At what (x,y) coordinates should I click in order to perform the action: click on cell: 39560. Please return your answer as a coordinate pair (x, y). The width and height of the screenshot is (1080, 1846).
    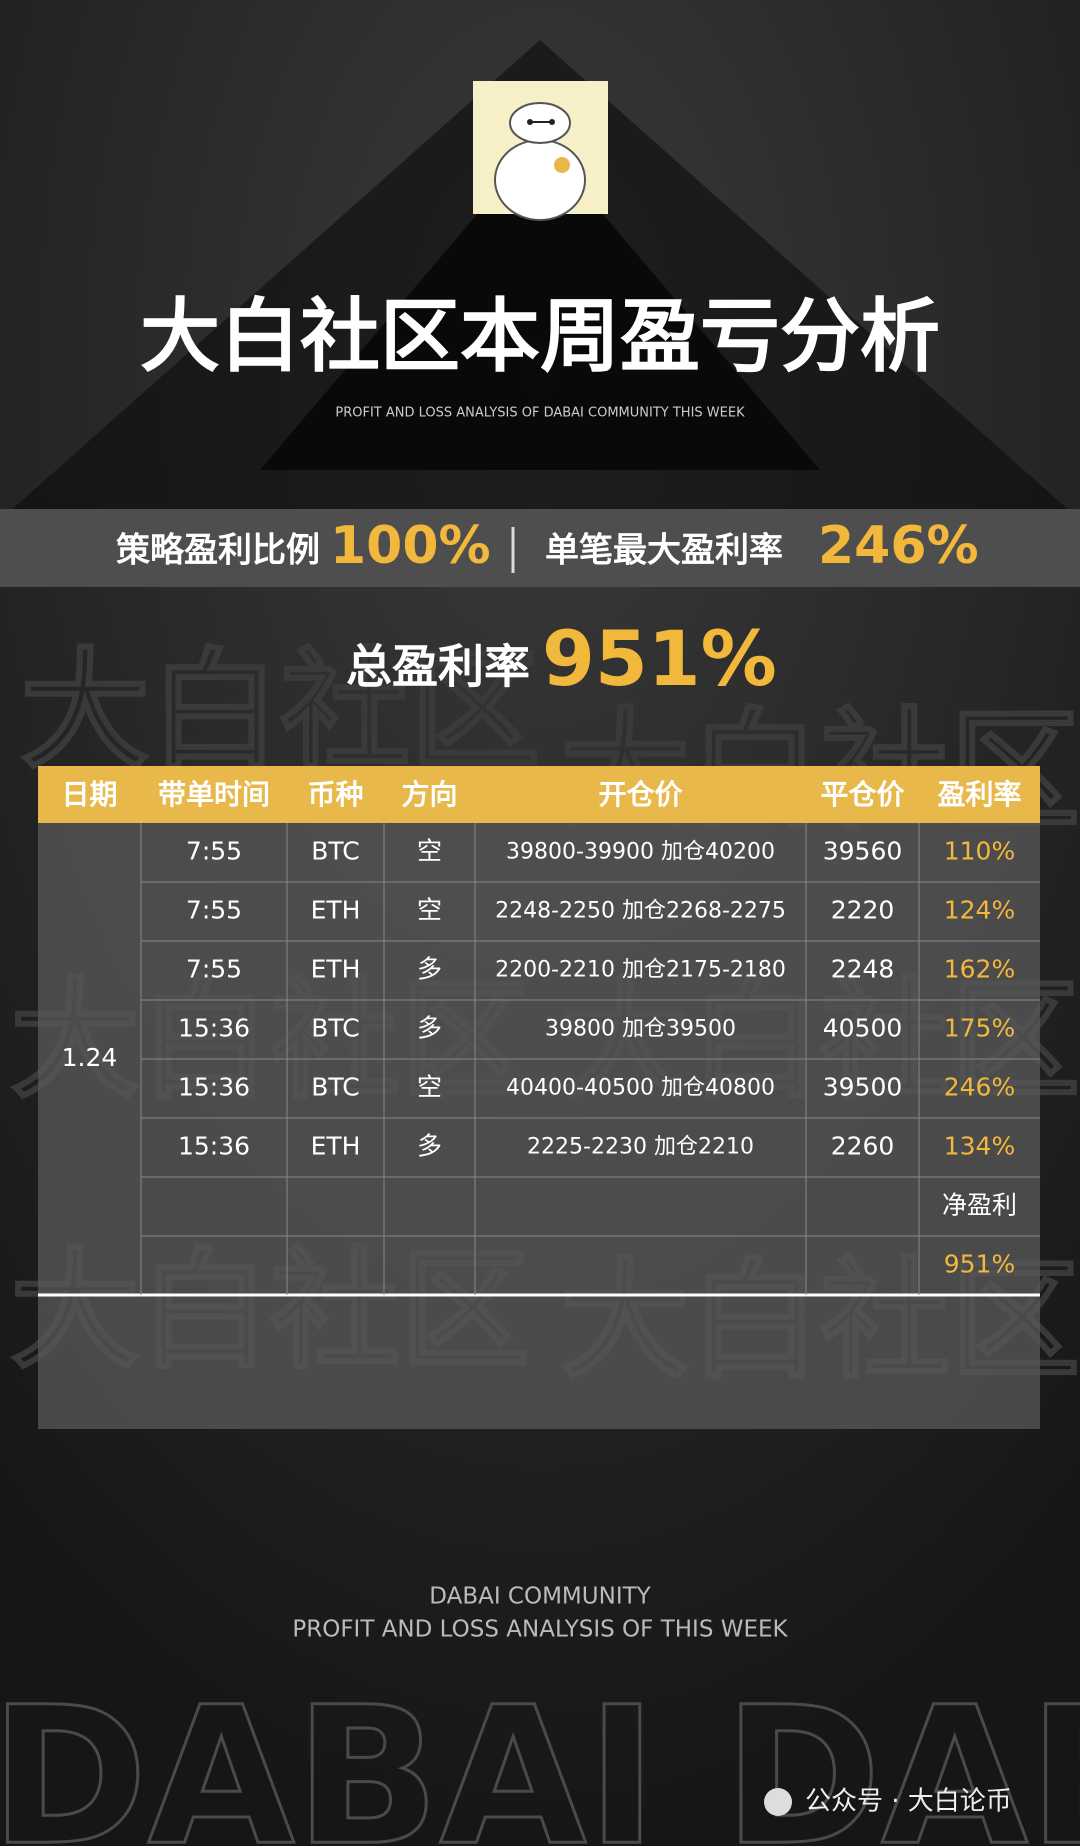
    Looking at the image, I should click on (863, 851).